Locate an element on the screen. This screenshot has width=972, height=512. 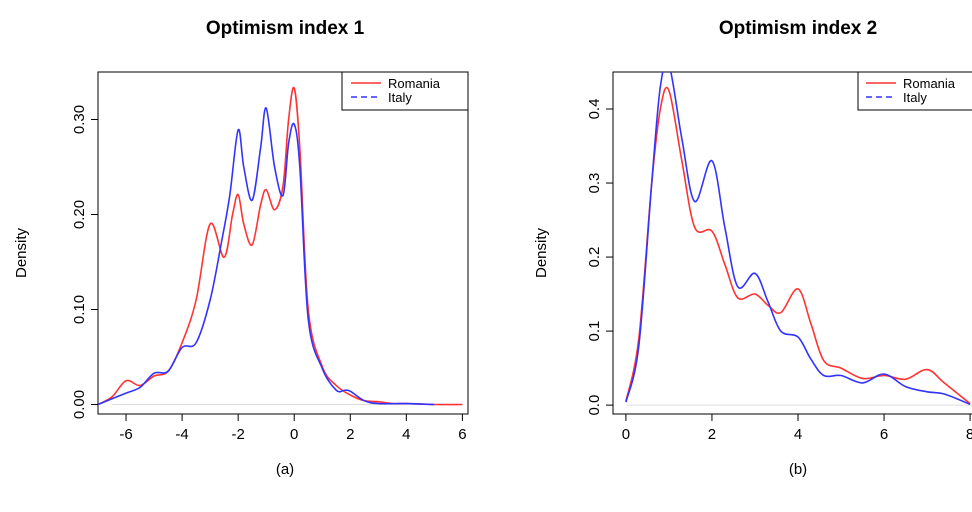
legend-b: Romania Italy is located at coordinates (914, 91).